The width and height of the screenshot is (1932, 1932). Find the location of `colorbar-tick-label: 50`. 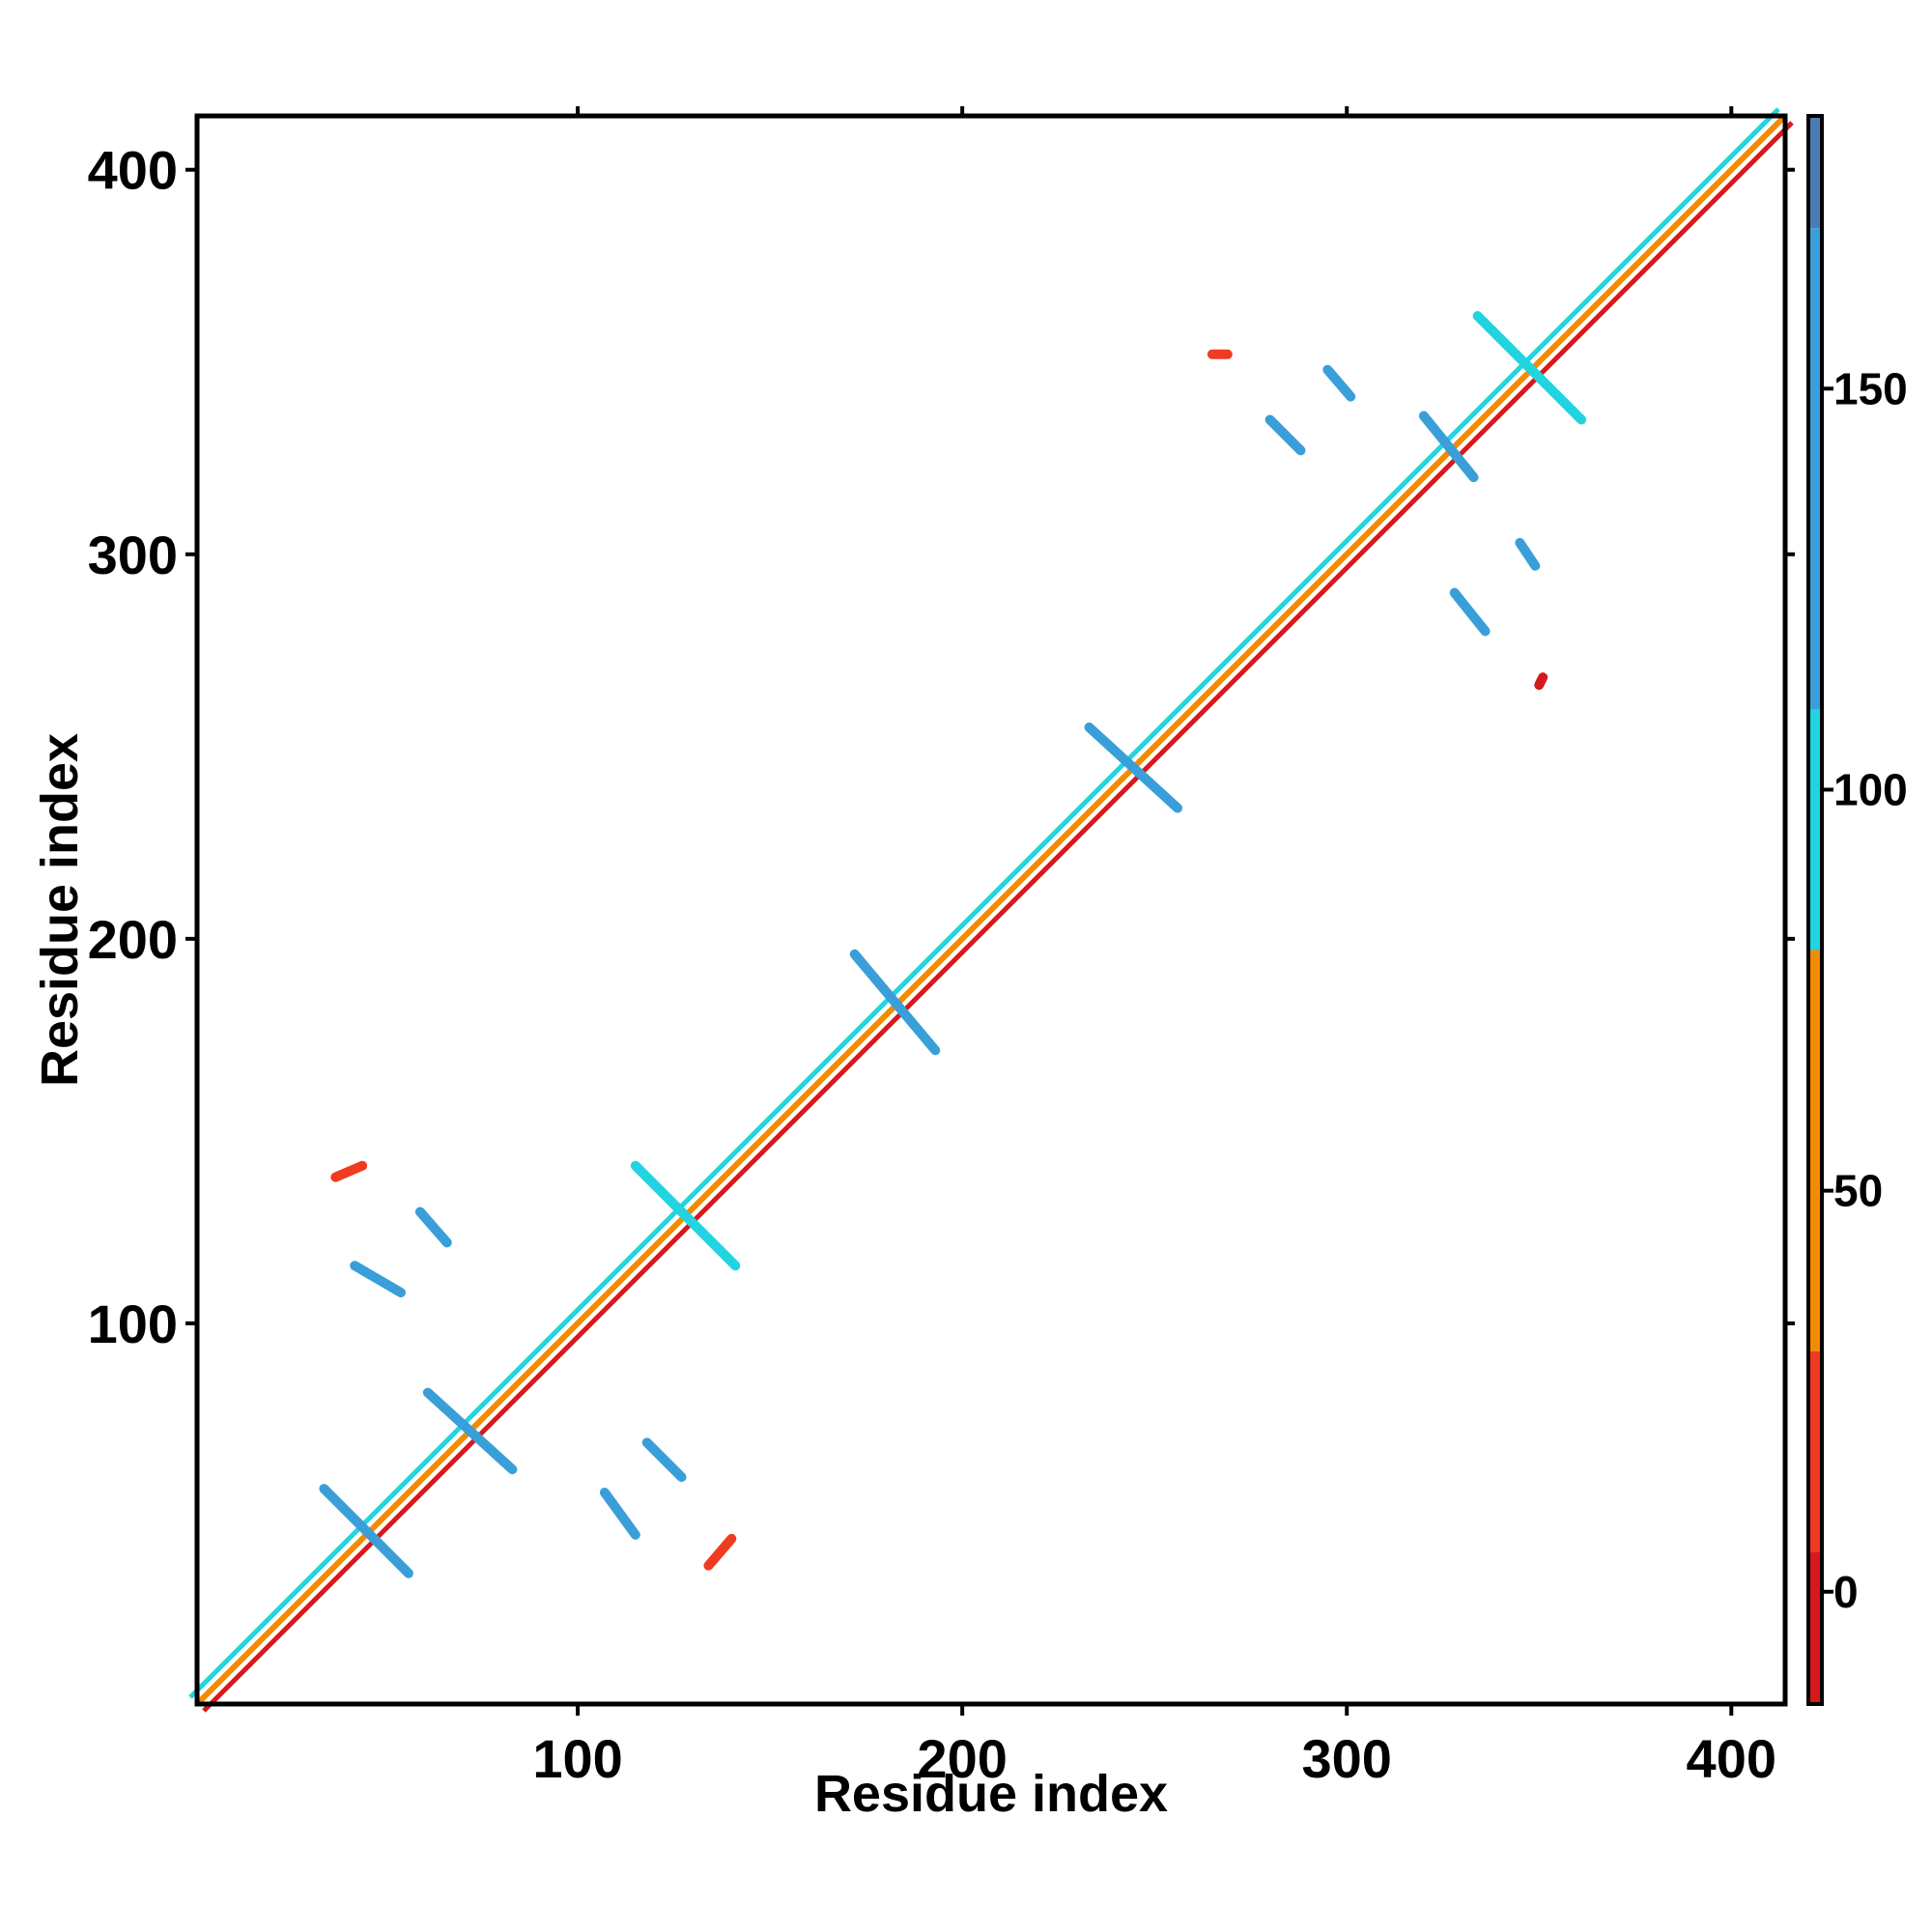

colorbar-tick-label: 50 is located at coordinates (1858, 1191).